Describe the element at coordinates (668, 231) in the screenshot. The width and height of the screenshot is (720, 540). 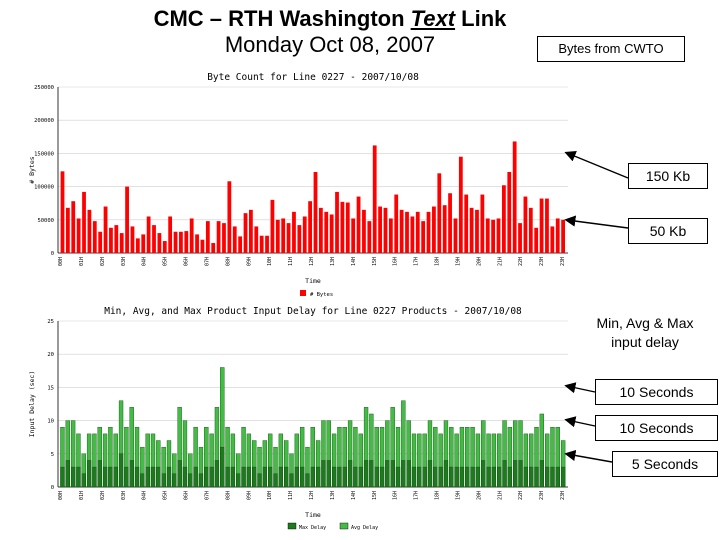
I see `callout-50kb: 50 Kb` at that location.